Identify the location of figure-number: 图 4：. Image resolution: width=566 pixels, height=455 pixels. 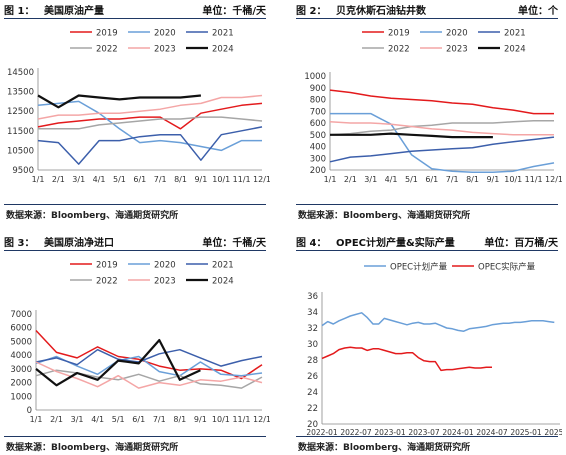
(311, 243).